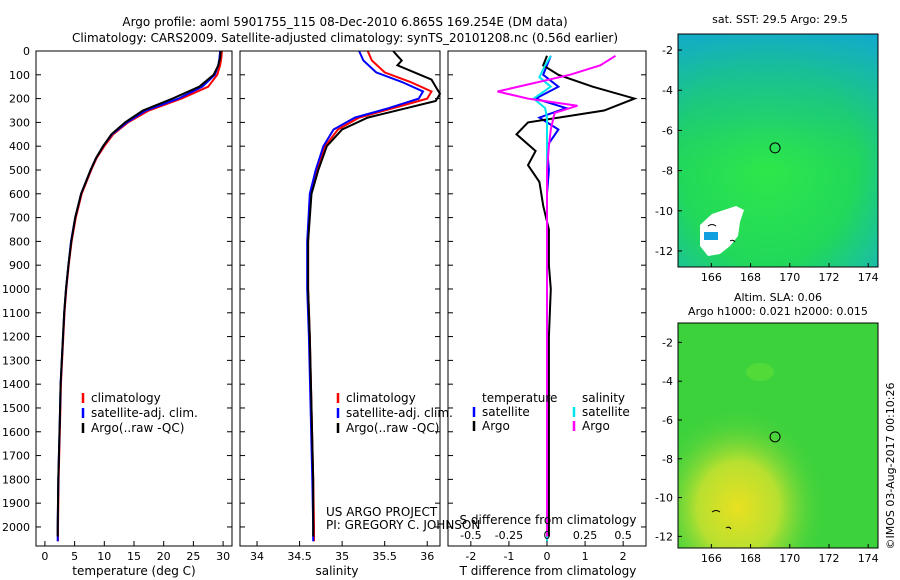 Image resolution: width=900 pixels, height=580 pixels. Describe the element at coordinates (16, 432) in the screenshot. I see `depth-tick-label: 1600` at that location.